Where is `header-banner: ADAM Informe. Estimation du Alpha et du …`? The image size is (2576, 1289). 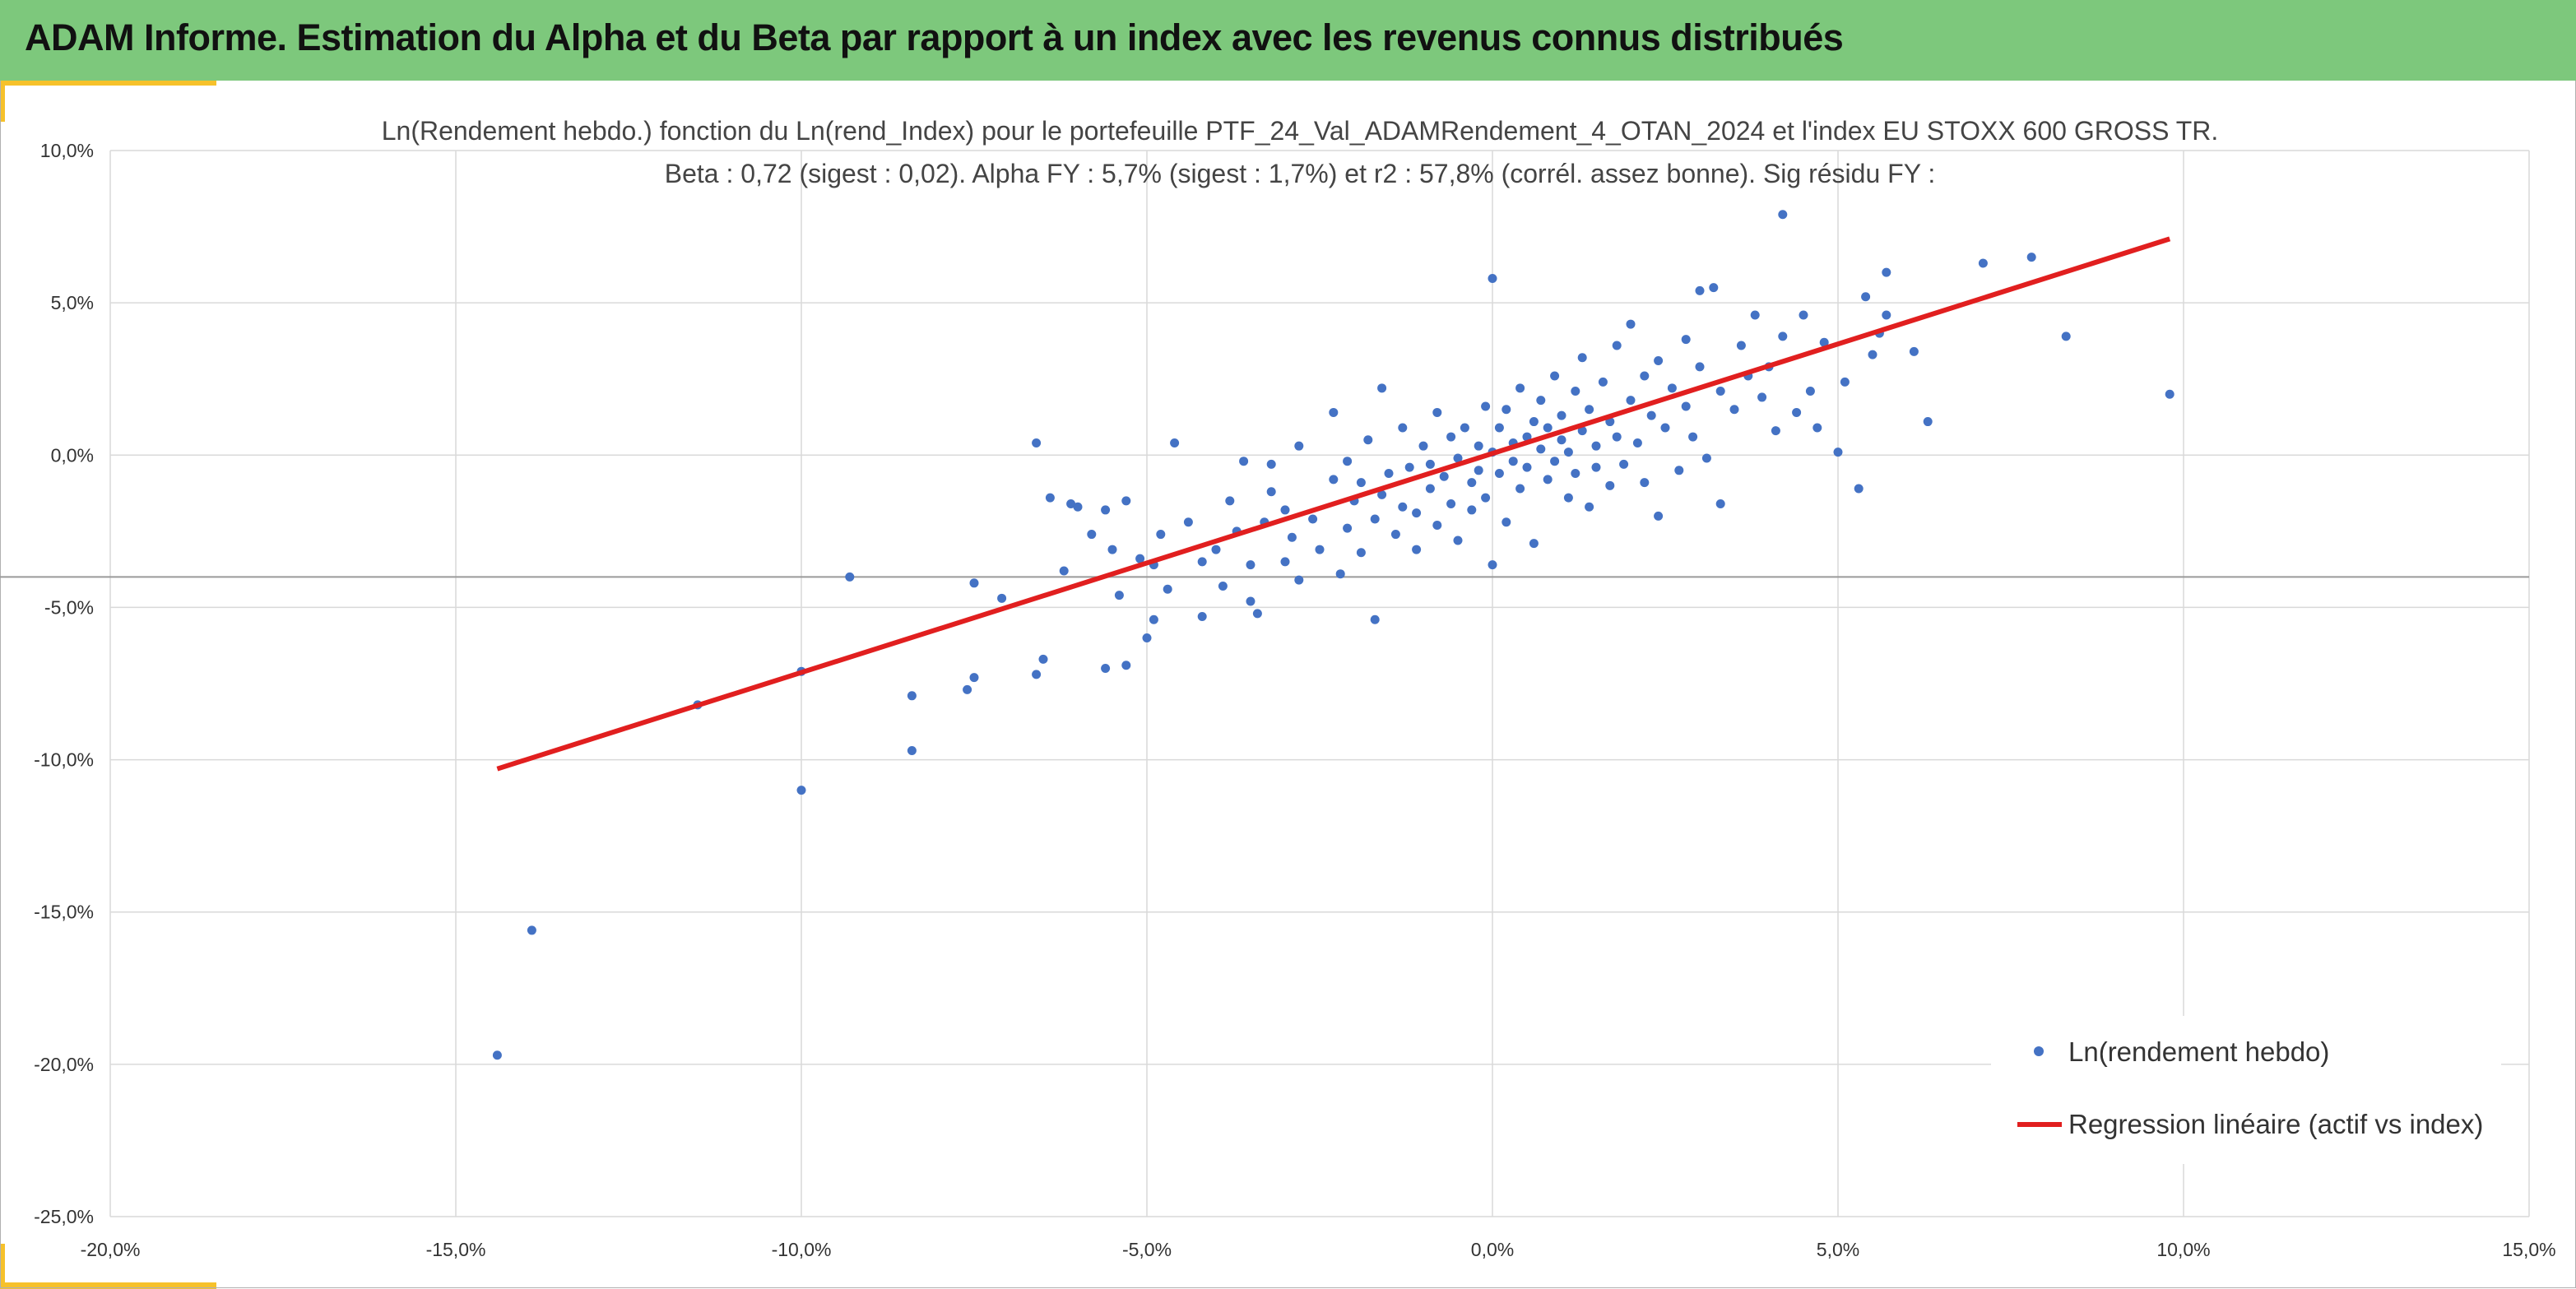
header-banner: ADAM Informe. Estimation du Alpha et du … is located at coordinates (1288, 40).